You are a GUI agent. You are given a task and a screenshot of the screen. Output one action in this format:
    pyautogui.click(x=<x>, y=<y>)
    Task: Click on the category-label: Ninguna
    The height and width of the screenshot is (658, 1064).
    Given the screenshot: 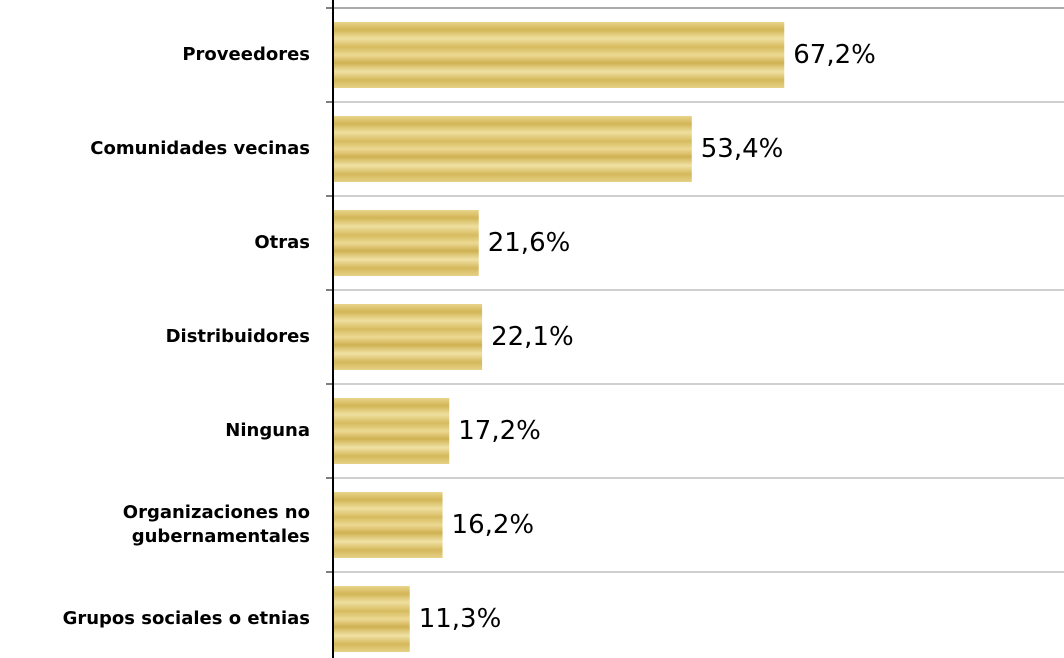 What is the action you would take?
    pyautogui.click(x=267, y=430)
    